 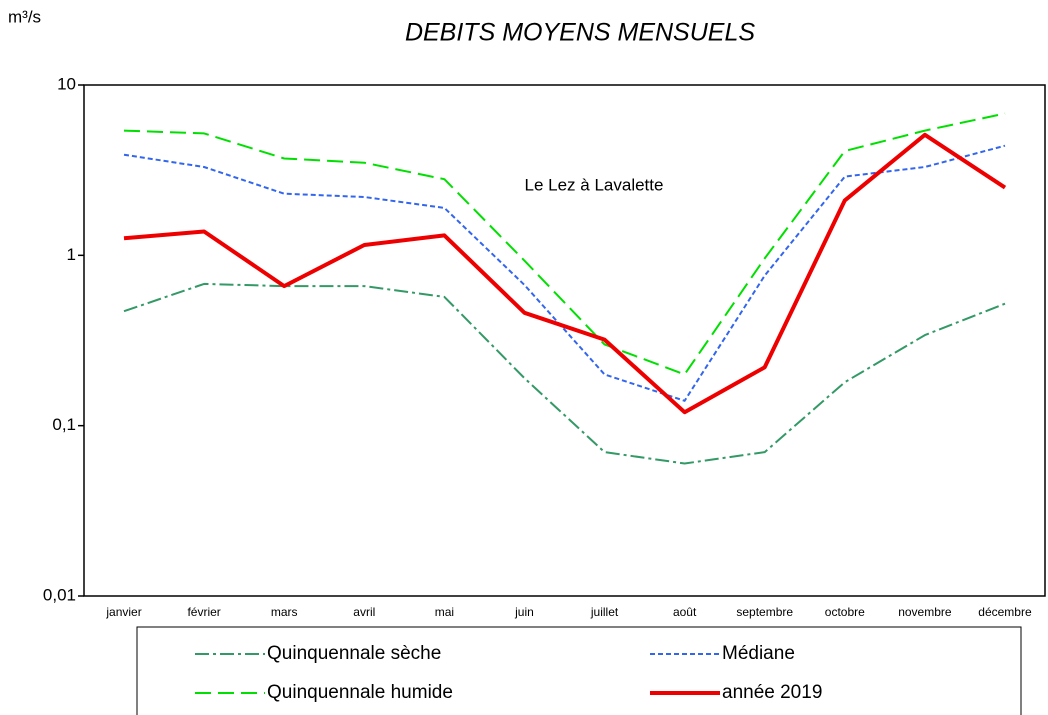 What do you see at coordinates (845, 612) in the screenshot?
I see `x-tick-label: octobre` at bounding box center [845, 612].